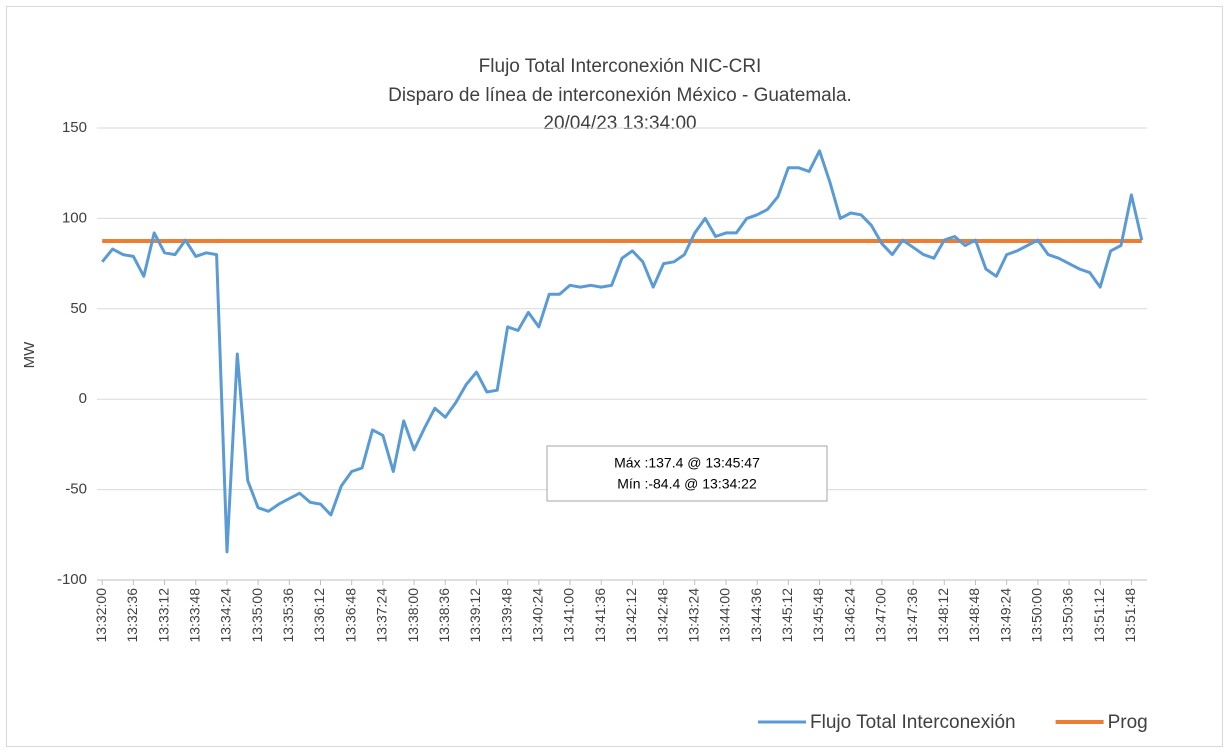  I want to click on x-tick-label: 13:45:12, so click(787, 615).